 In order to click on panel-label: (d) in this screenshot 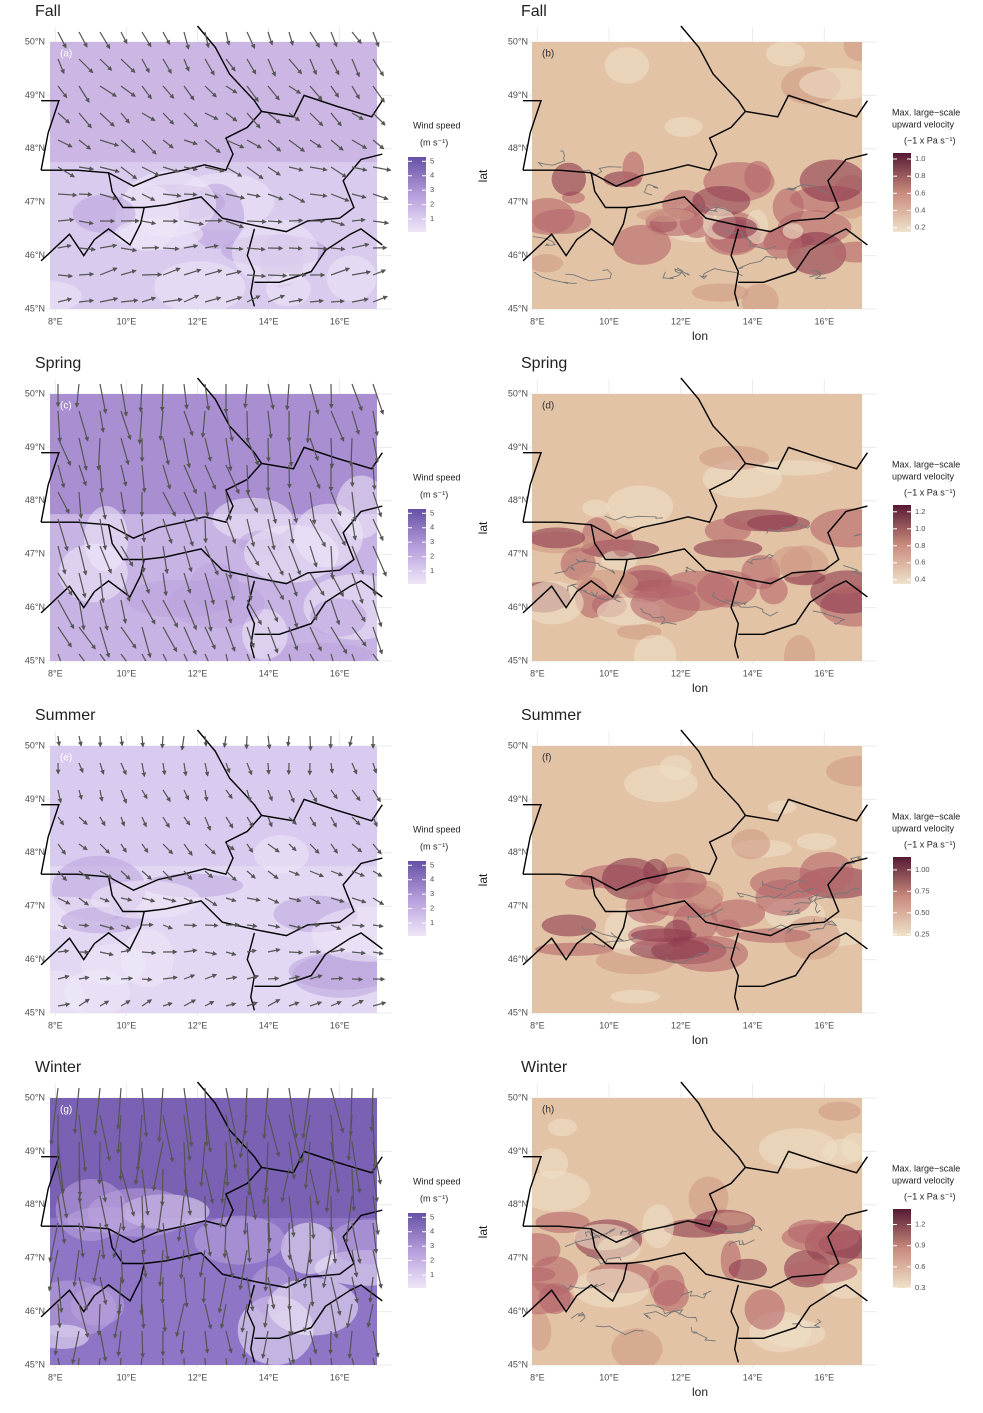, I will do `click(548, 406)`.